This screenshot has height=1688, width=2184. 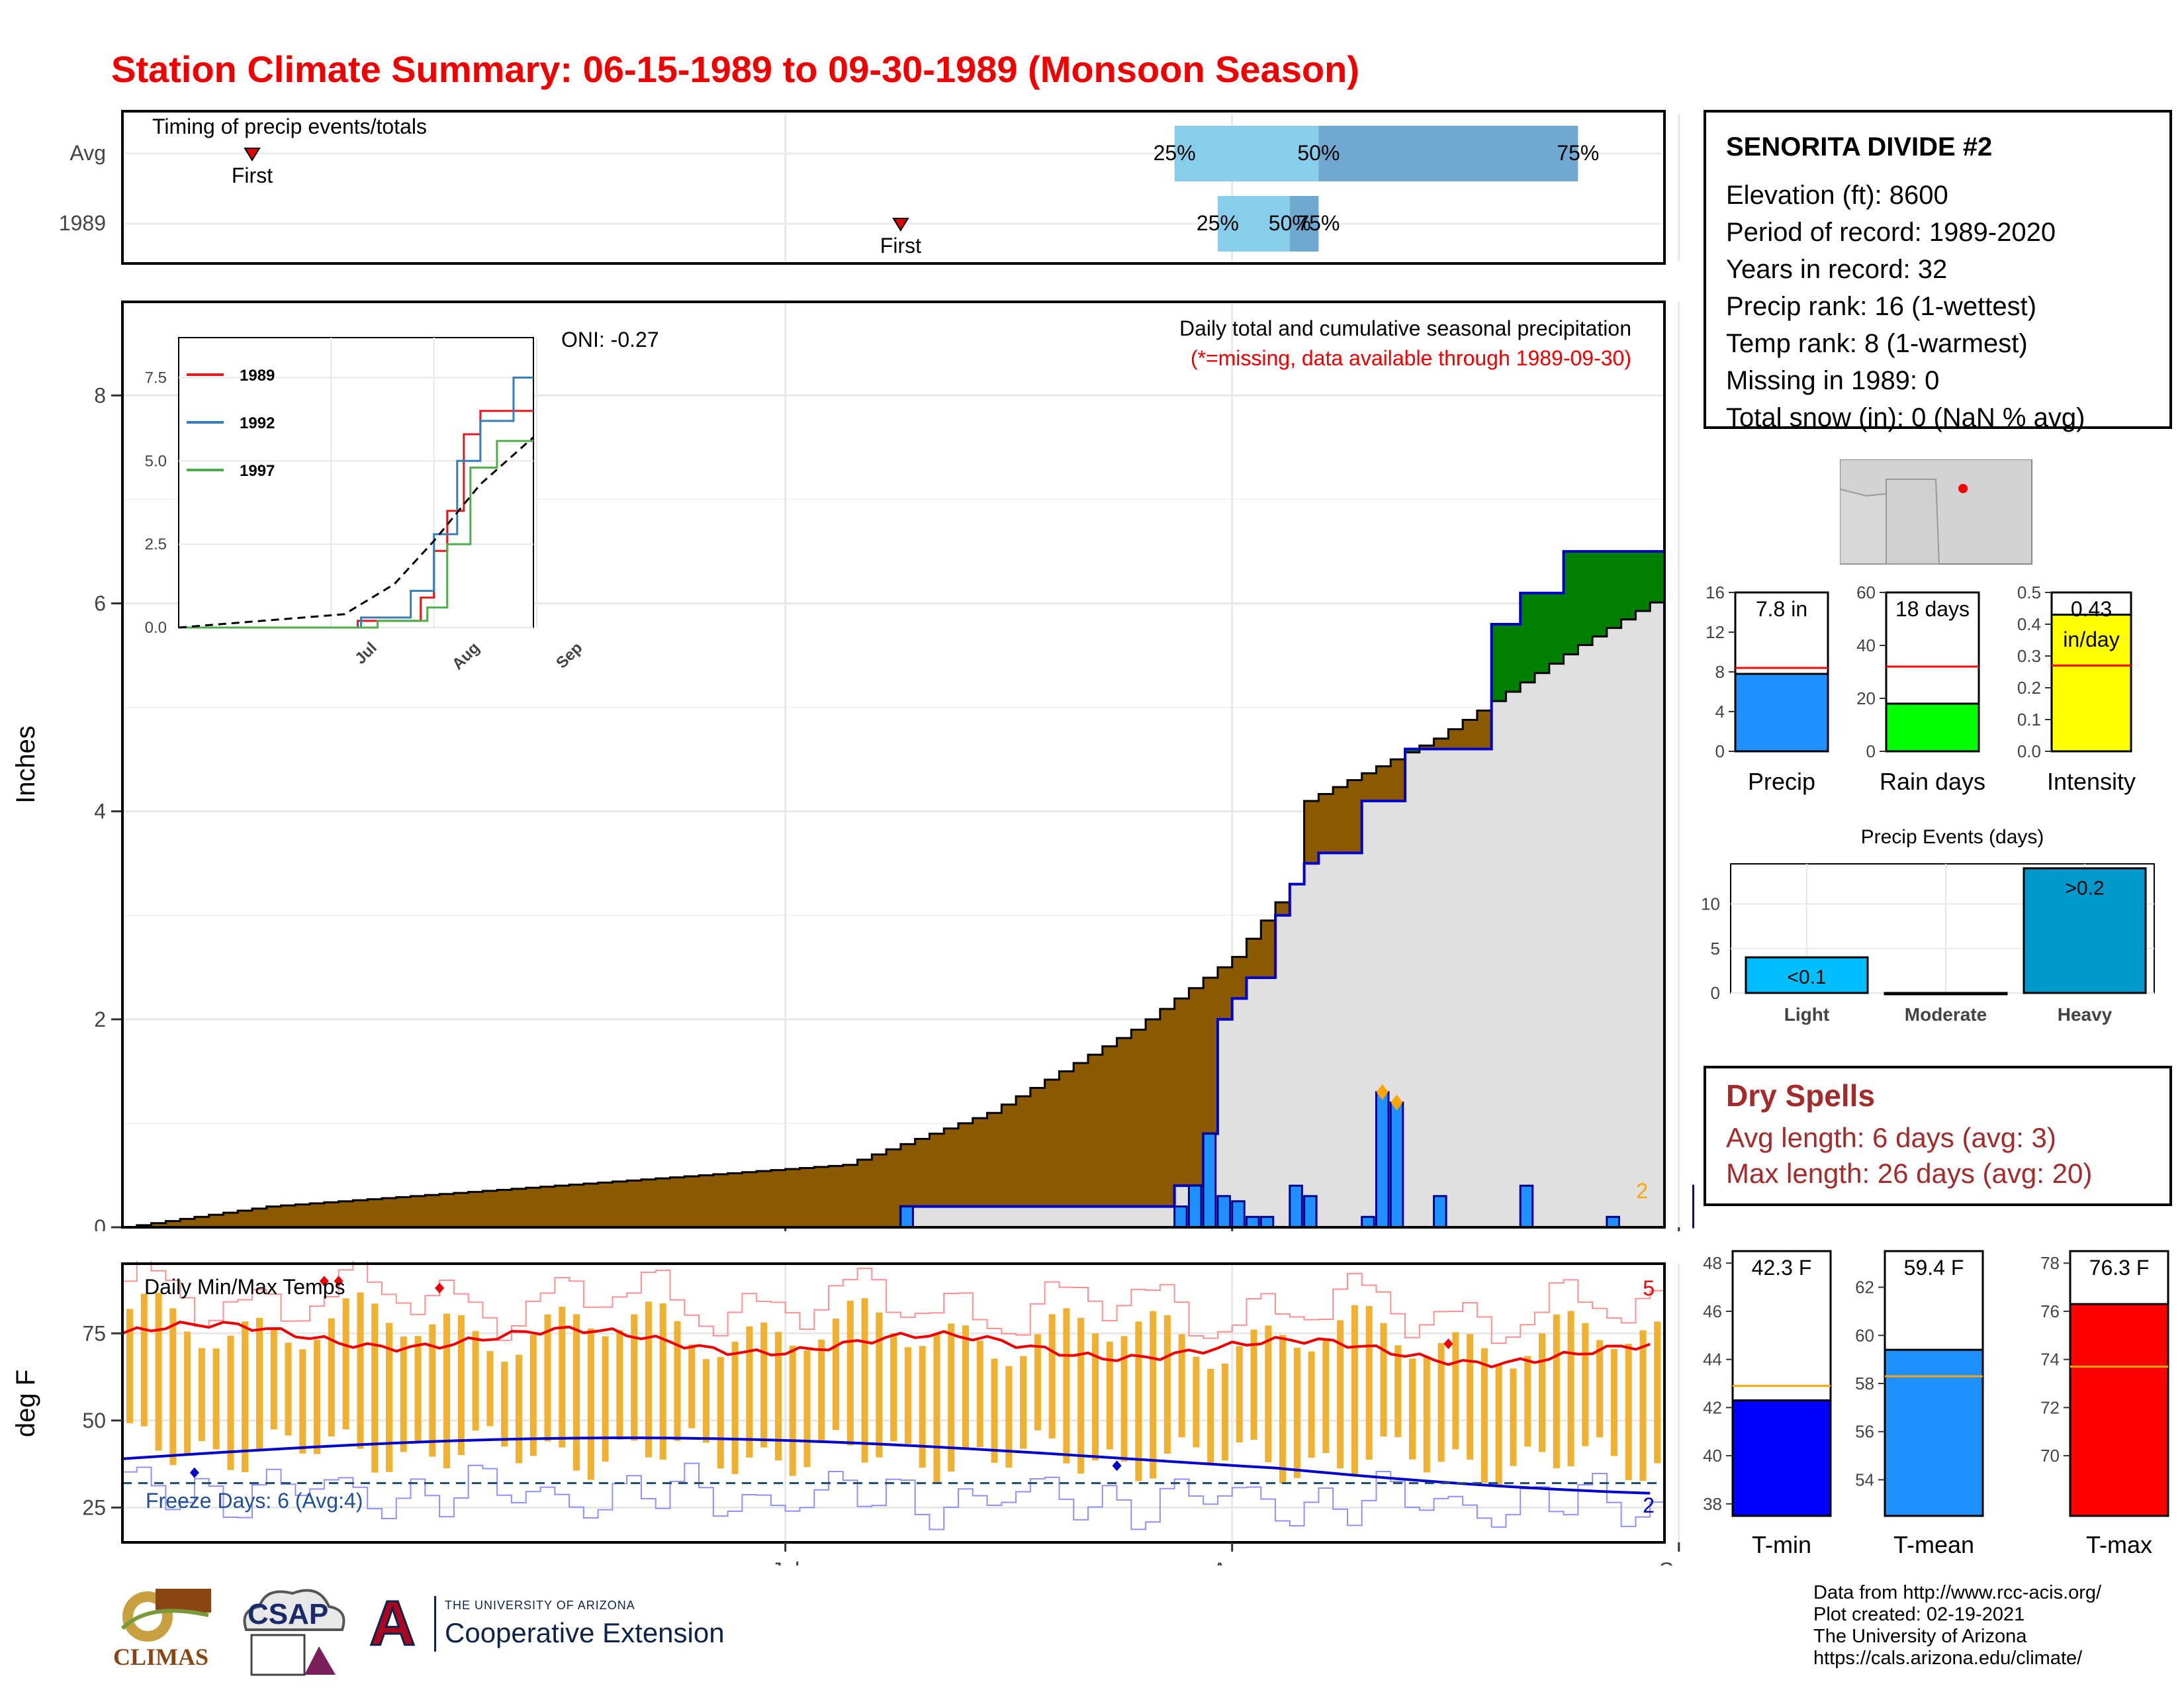 I want to click on precip-ytick-label: 8, so click(x=100, y=395).